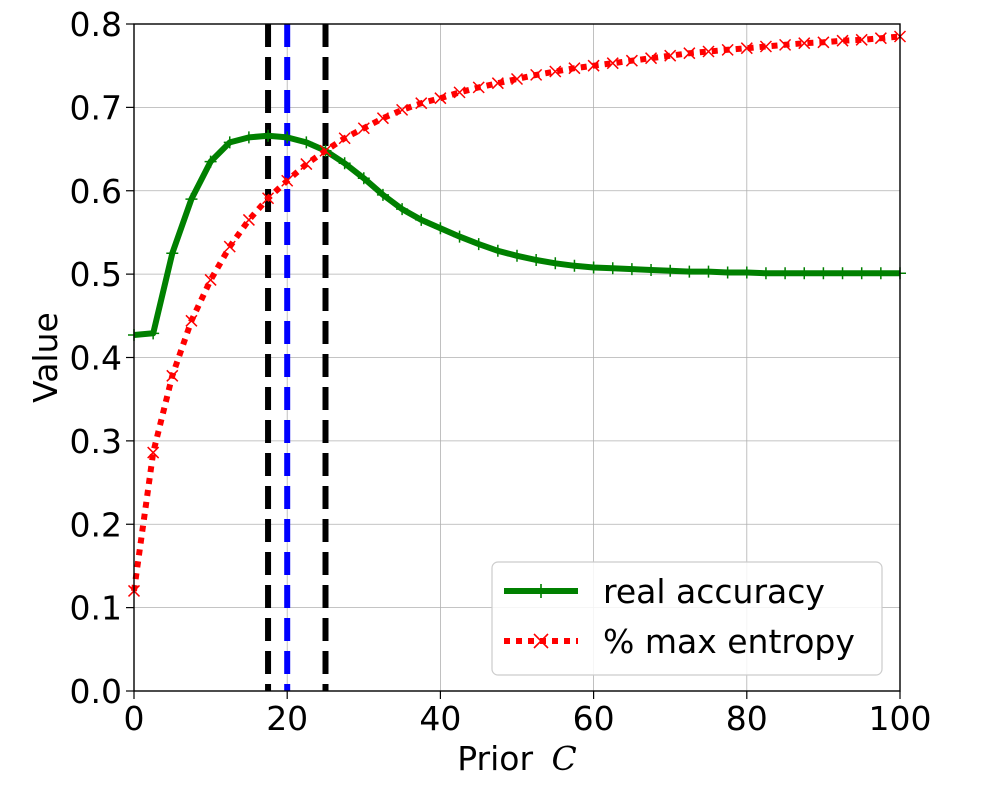  Describe the element at coordinates (541, 591) in the screenshot. I see `legend-plus-marker` at that location.